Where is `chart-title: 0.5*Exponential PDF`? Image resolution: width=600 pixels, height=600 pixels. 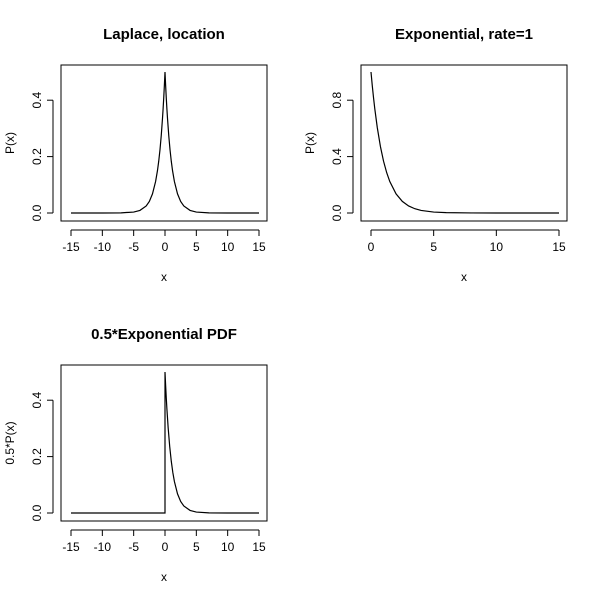
chart-title: 0.5*Exponential PDF is located at coordinates (164, 334).